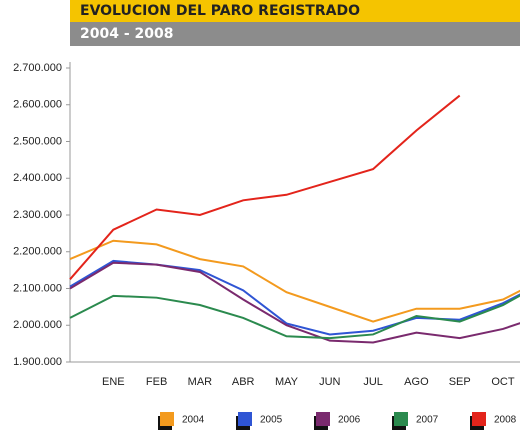 This screenshot has width=520, height=434. Describe the element at coordinates (37, 362) in the screenshot. I see `y-tick-label: 1.900.000` at that location.